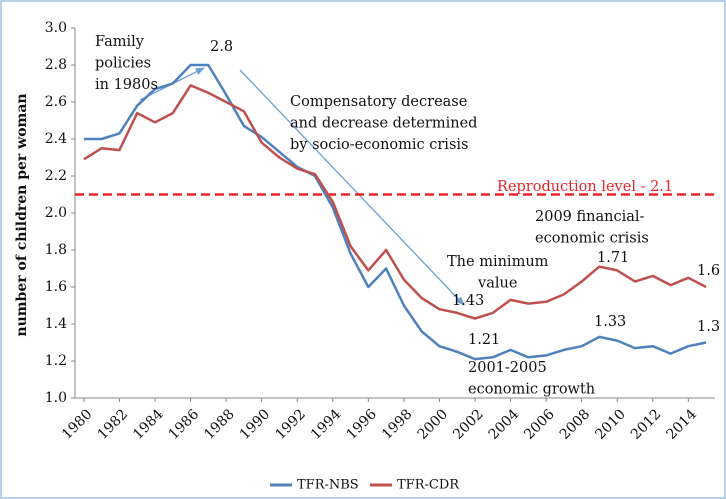 This screenshot has height=499, width=726. Describe the element at coordinates (56, 324) in the screenshot. I see `y-tick-label: 1.4` at that location.